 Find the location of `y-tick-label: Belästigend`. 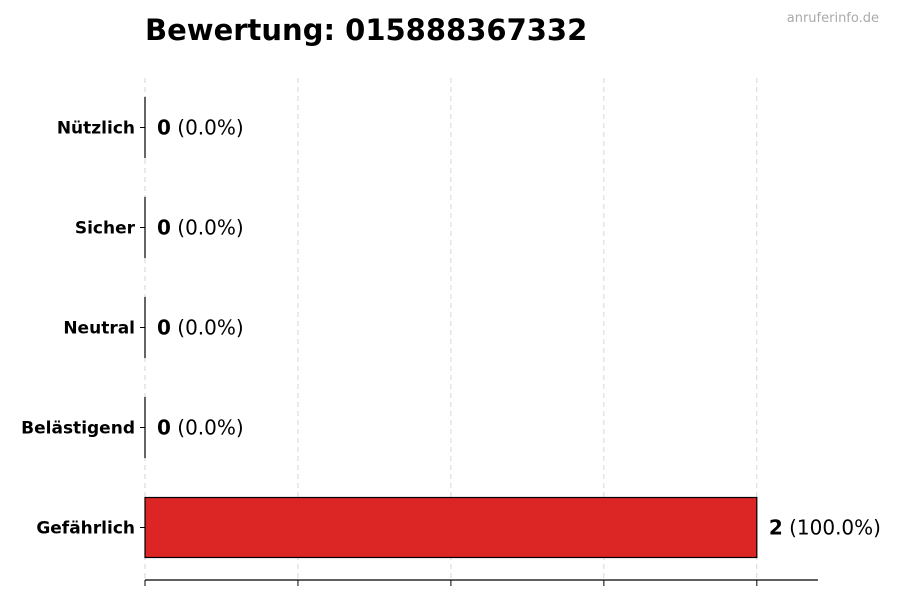

y-tick-label: Belästigend is located at coordinates (78, 429).